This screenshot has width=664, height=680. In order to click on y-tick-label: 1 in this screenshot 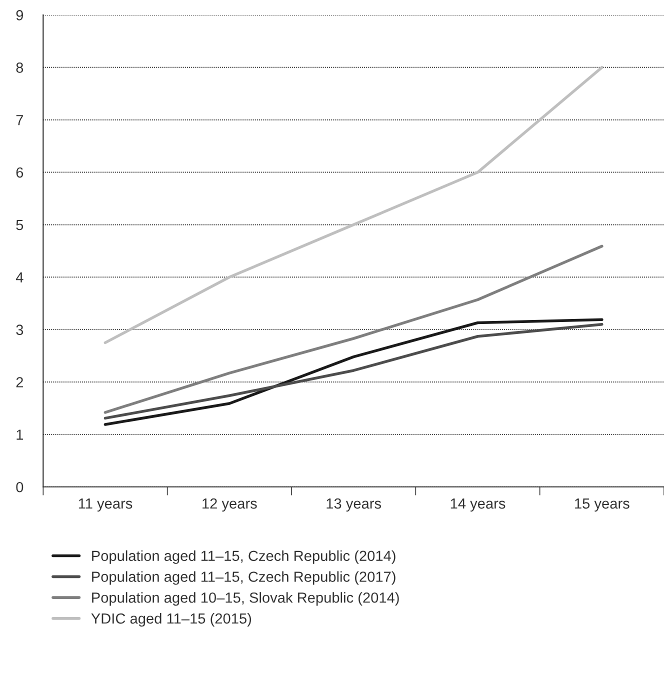, I will do `click(20, 435)`.